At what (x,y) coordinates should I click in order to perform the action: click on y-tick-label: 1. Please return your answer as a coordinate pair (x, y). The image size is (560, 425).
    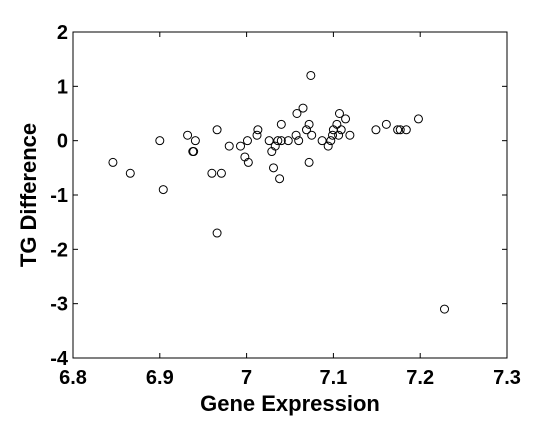
    Looking at the image, I should click on (62, 87).